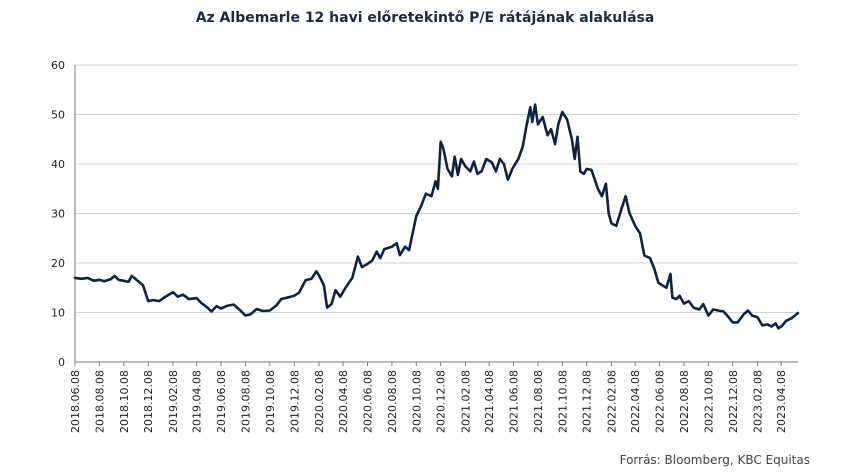 The width and height of the screenshot is (850, 474). I want to click on x-tick-label: 2020.10.08, so click(416, 401).